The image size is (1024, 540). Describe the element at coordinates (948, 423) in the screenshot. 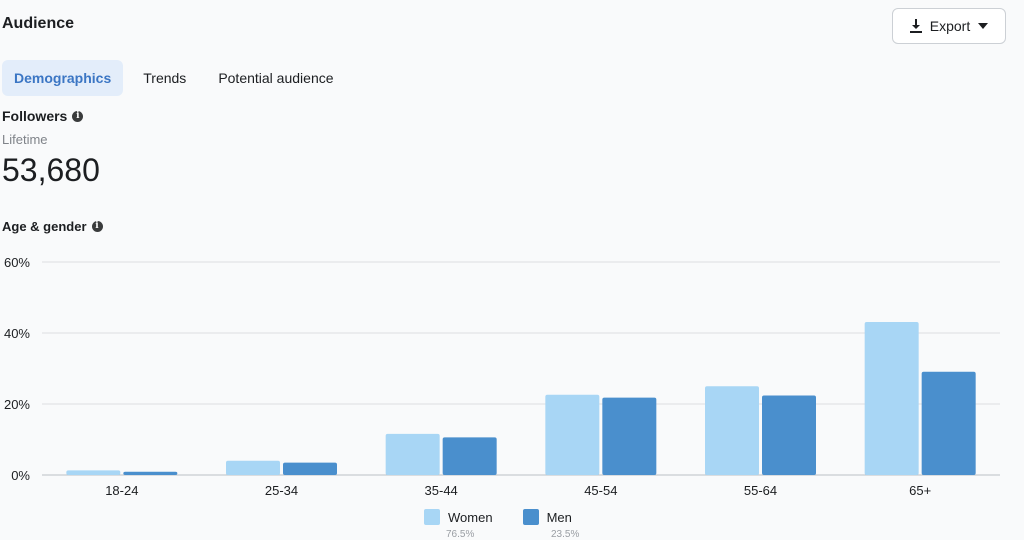

I see `bar-men-65+` at that location.